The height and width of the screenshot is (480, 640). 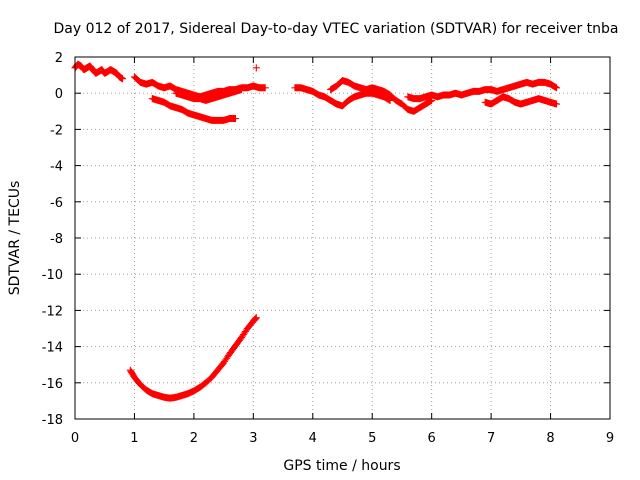 What do you see at coordinates (59, 94) in the screenshot?
I see `y-tick-label: 0` at bounding box center [59, 94].